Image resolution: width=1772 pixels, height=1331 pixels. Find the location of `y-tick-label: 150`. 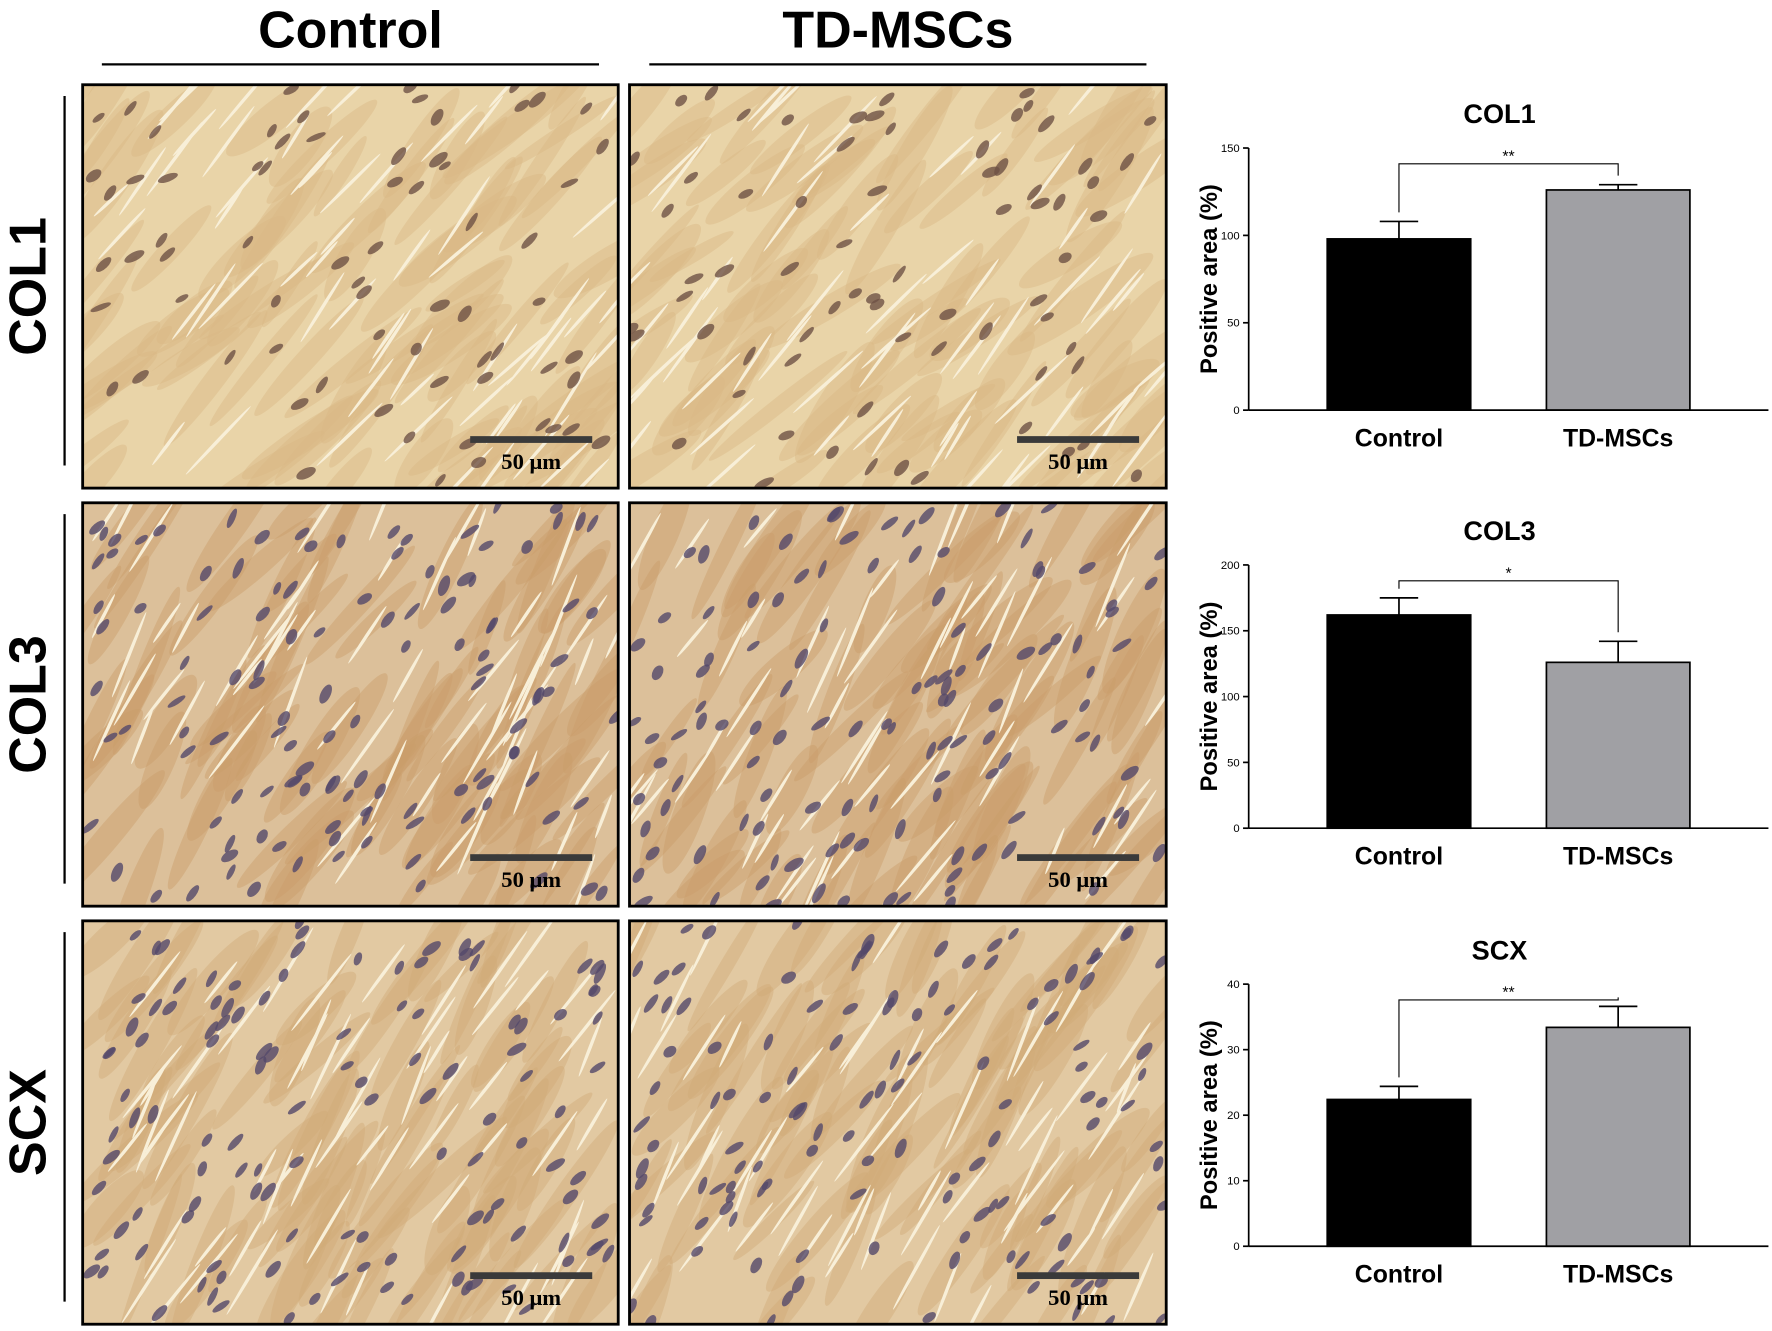

y-tick-label: 150 is located at coordinates (1230, 632).